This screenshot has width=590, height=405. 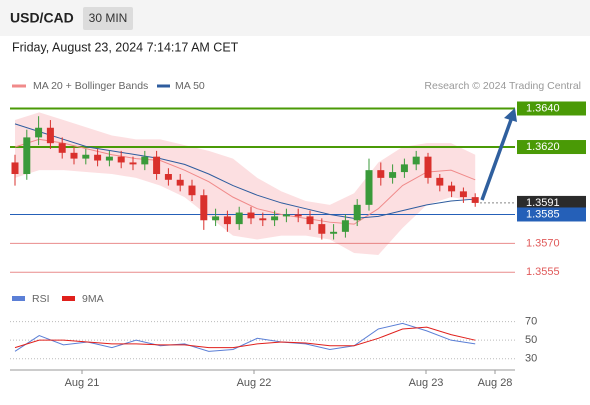 What do you see at coordinates (497, 158) in the screenshot?
I see `forecast-arrow` at bounding box center [497, 158].